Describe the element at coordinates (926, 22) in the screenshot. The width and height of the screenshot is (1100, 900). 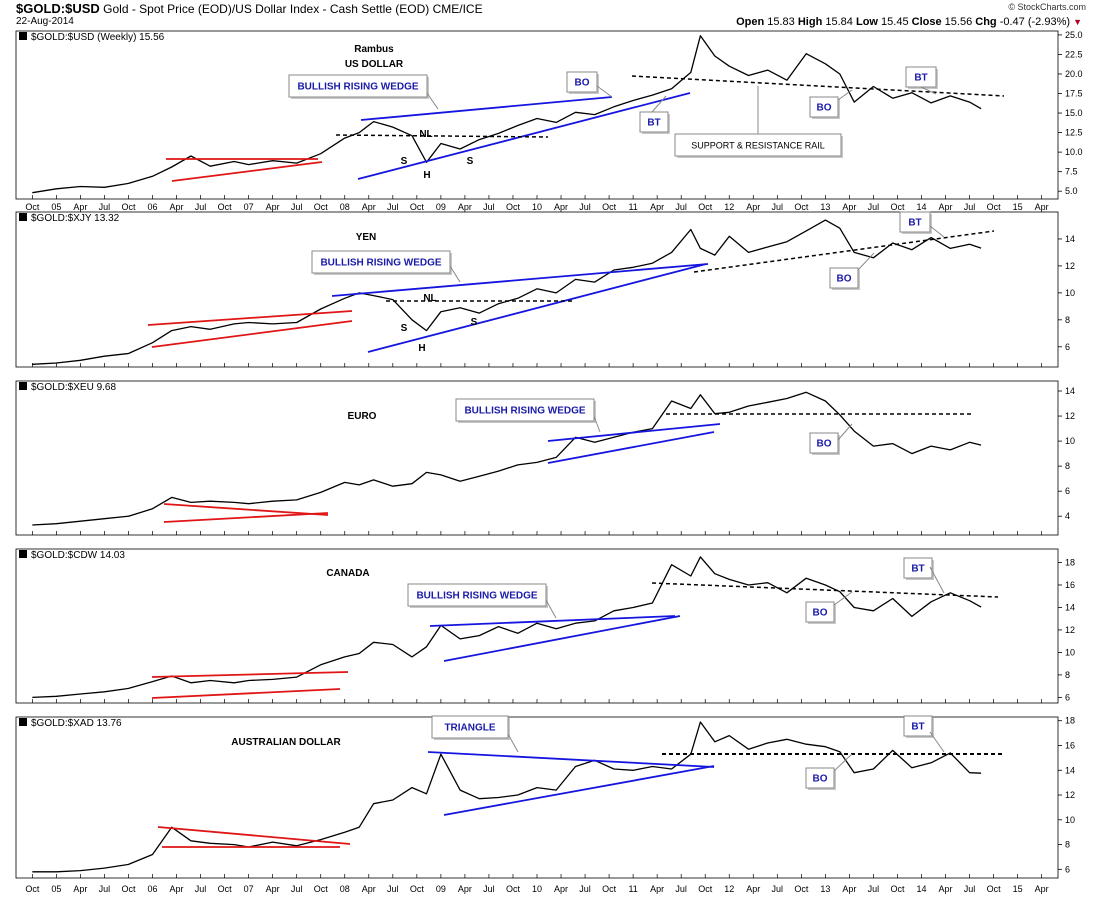
I see `close-label: Close` at that location.